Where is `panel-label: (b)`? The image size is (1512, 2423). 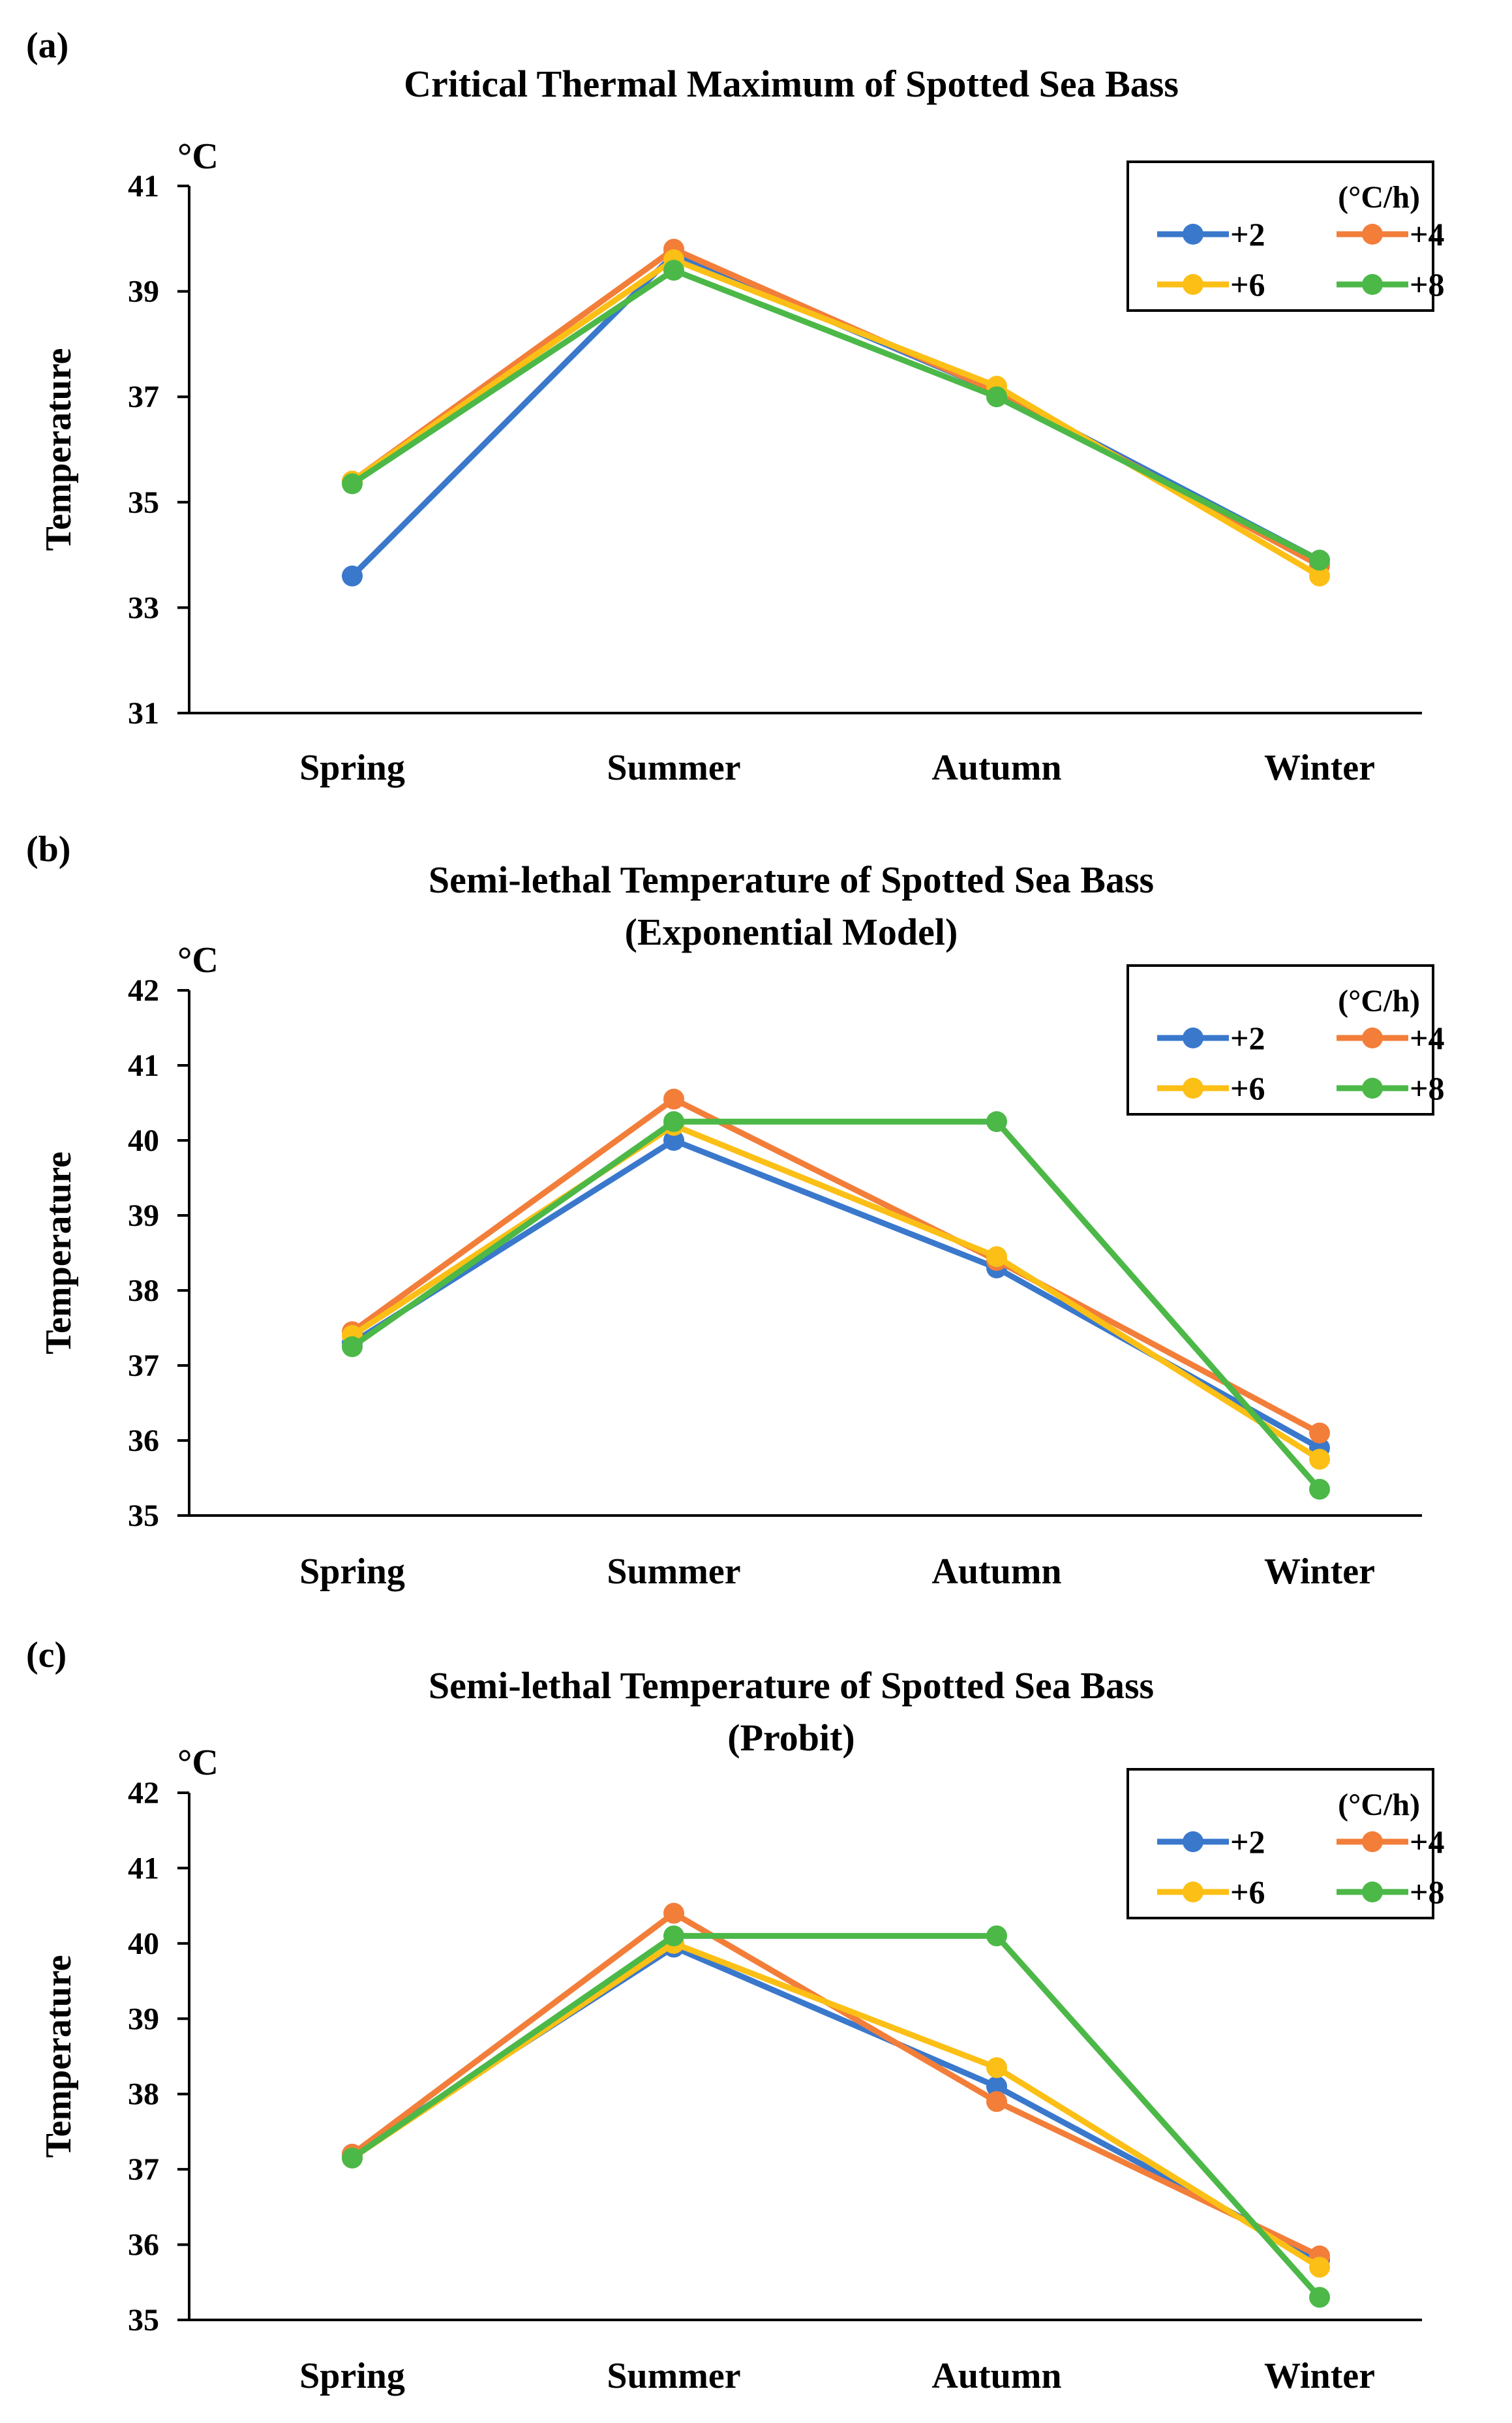 panel-label: (b) is located at coordinates (48, 849).